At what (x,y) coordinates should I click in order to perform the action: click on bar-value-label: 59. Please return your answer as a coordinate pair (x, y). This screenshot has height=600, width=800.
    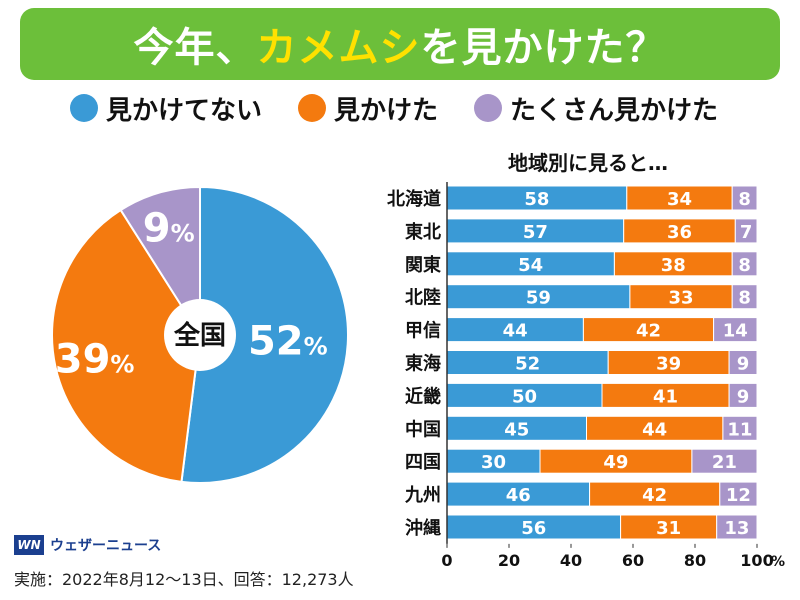
    Looking at the image, I should click on (538, 298).